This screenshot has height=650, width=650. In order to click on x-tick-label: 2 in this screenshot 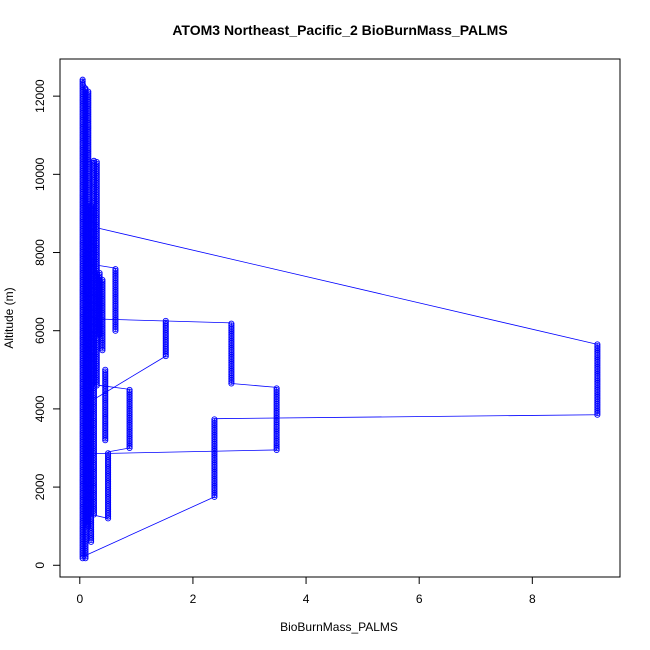, I will do `click(193, 599)`.